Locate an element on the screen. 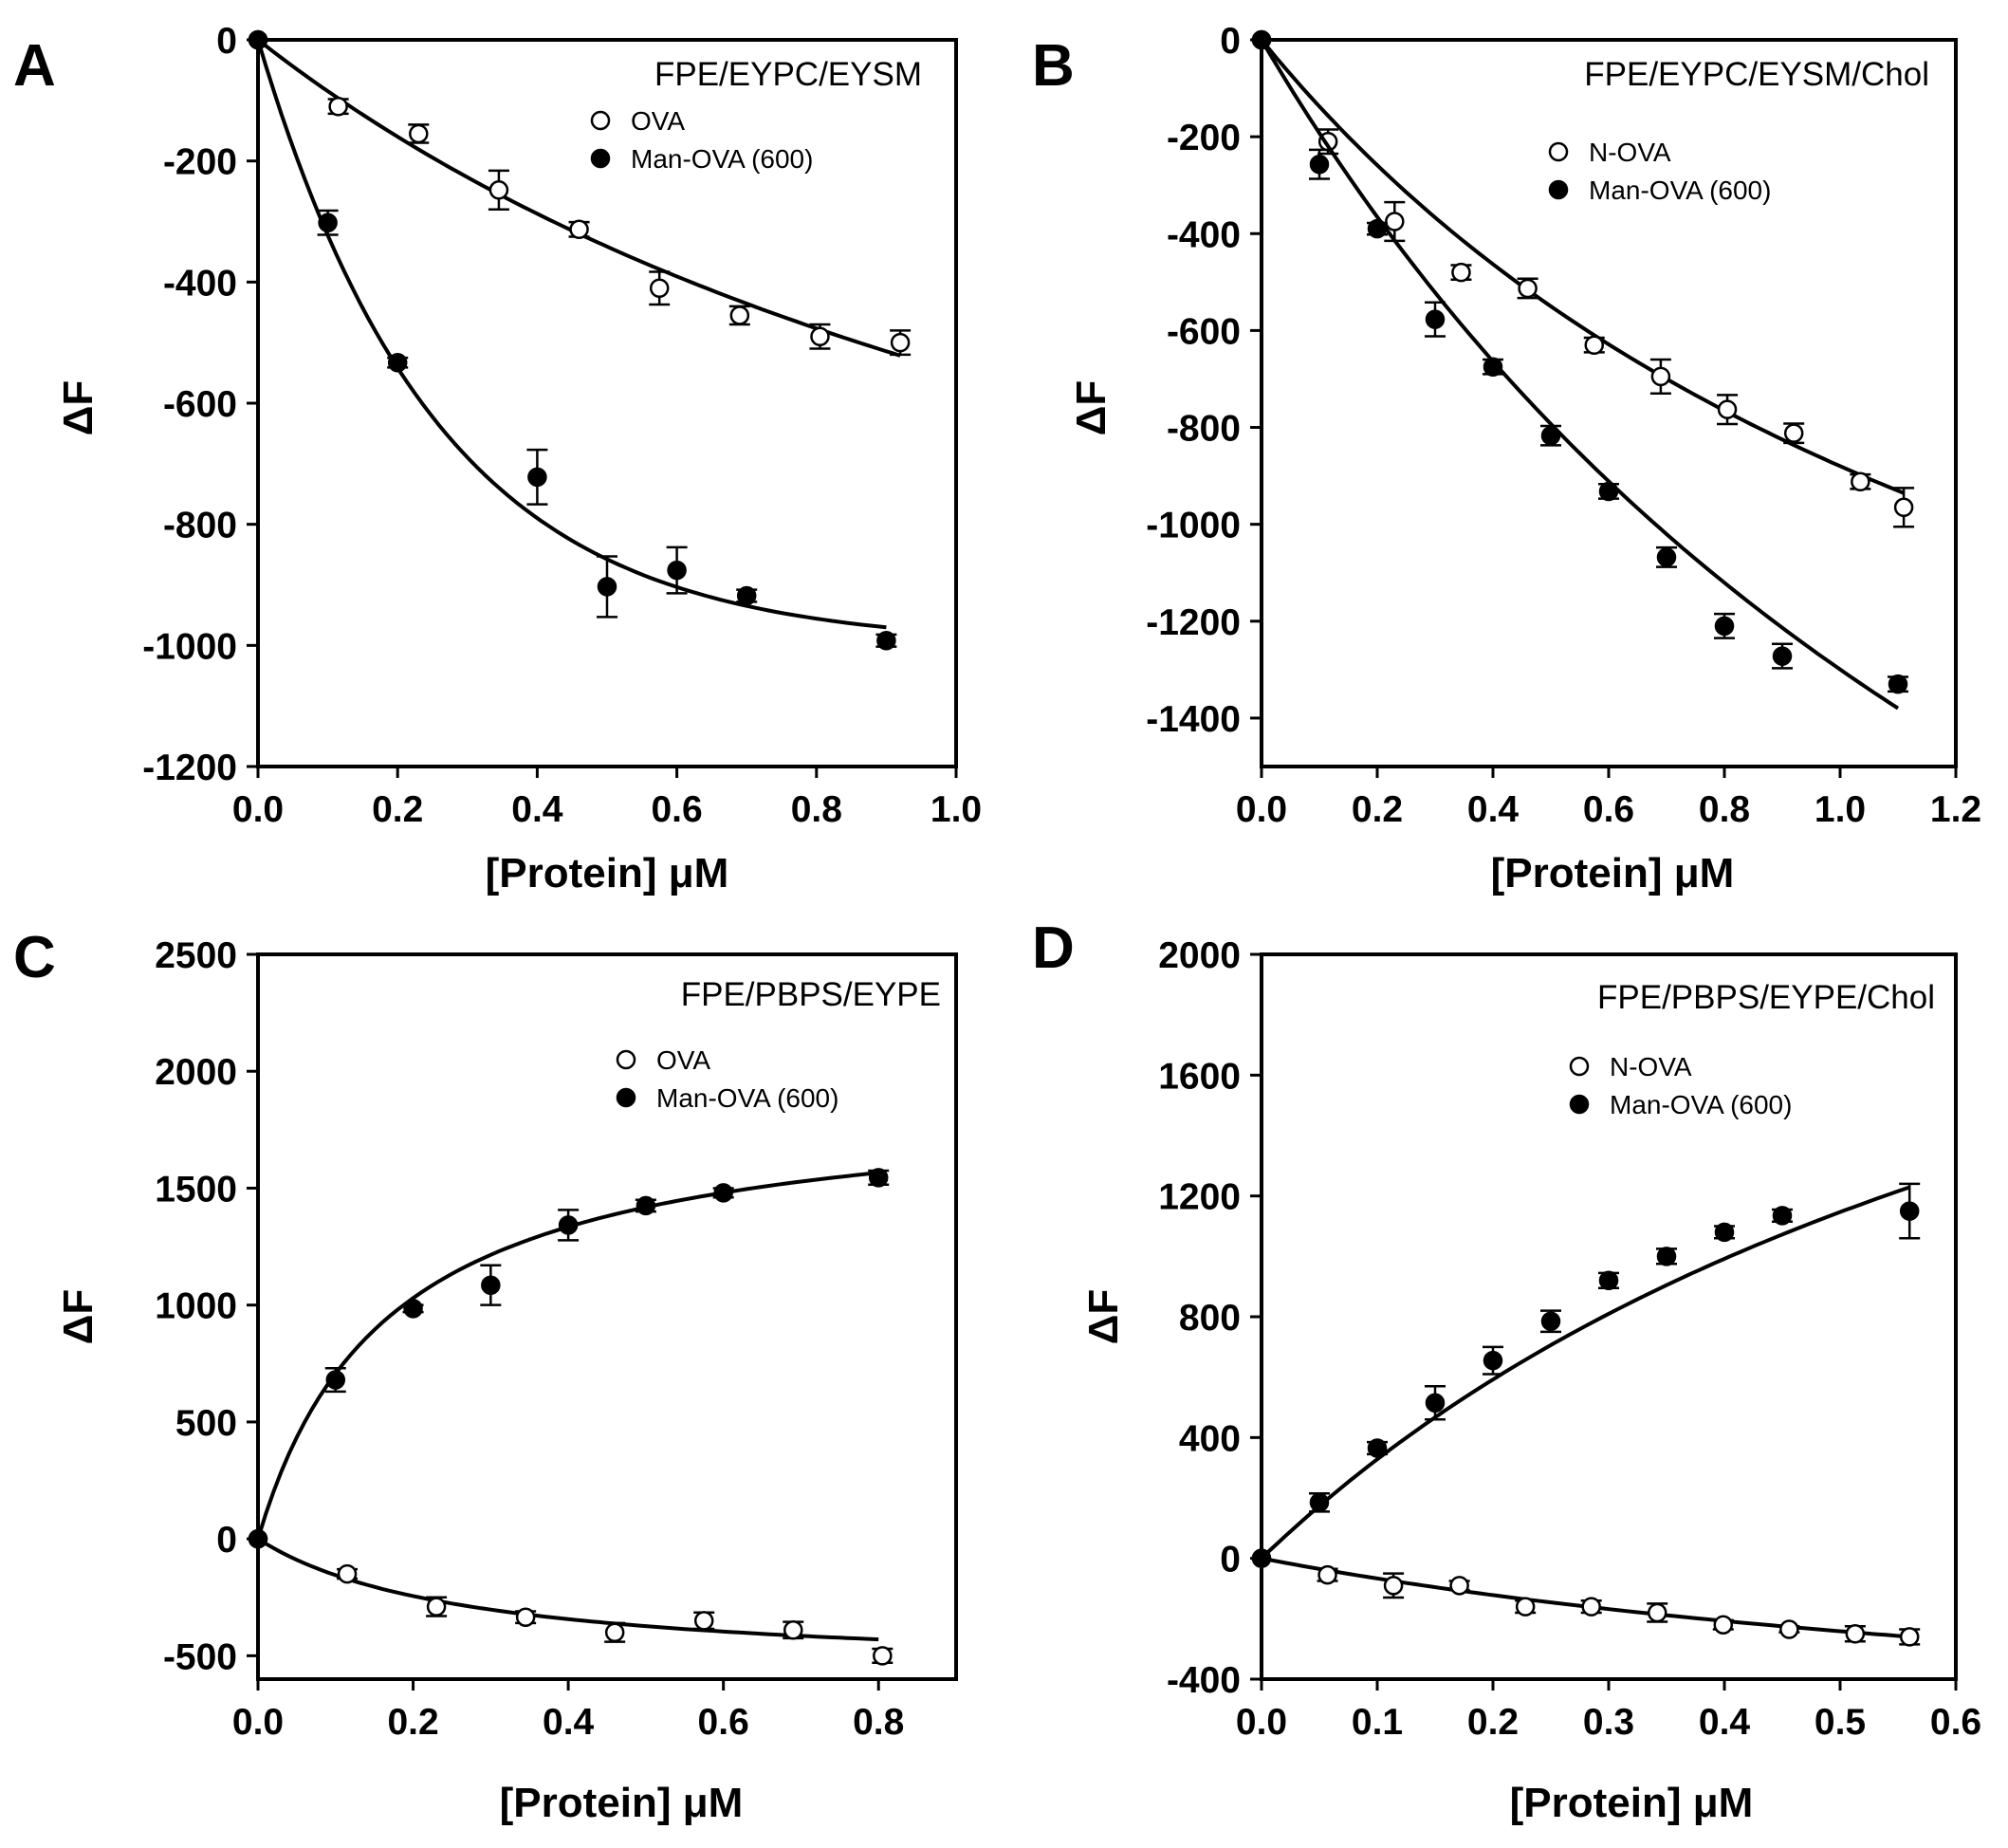 This screenshot has height=1848, width=2008. x-tick-label: 1.2 is located at coordinates (1956, 809).